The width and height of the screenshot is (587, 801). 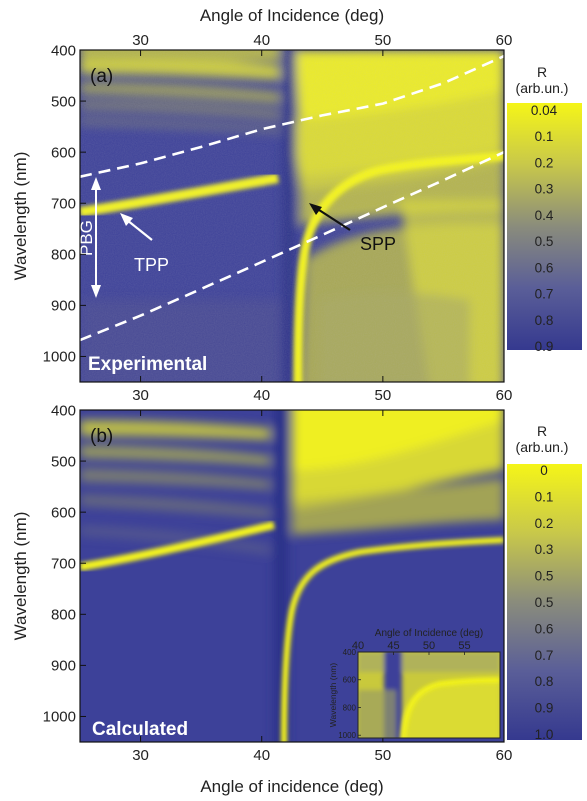 I want to click on inset-x-tick-label: 45, so click(x=393, y=646).